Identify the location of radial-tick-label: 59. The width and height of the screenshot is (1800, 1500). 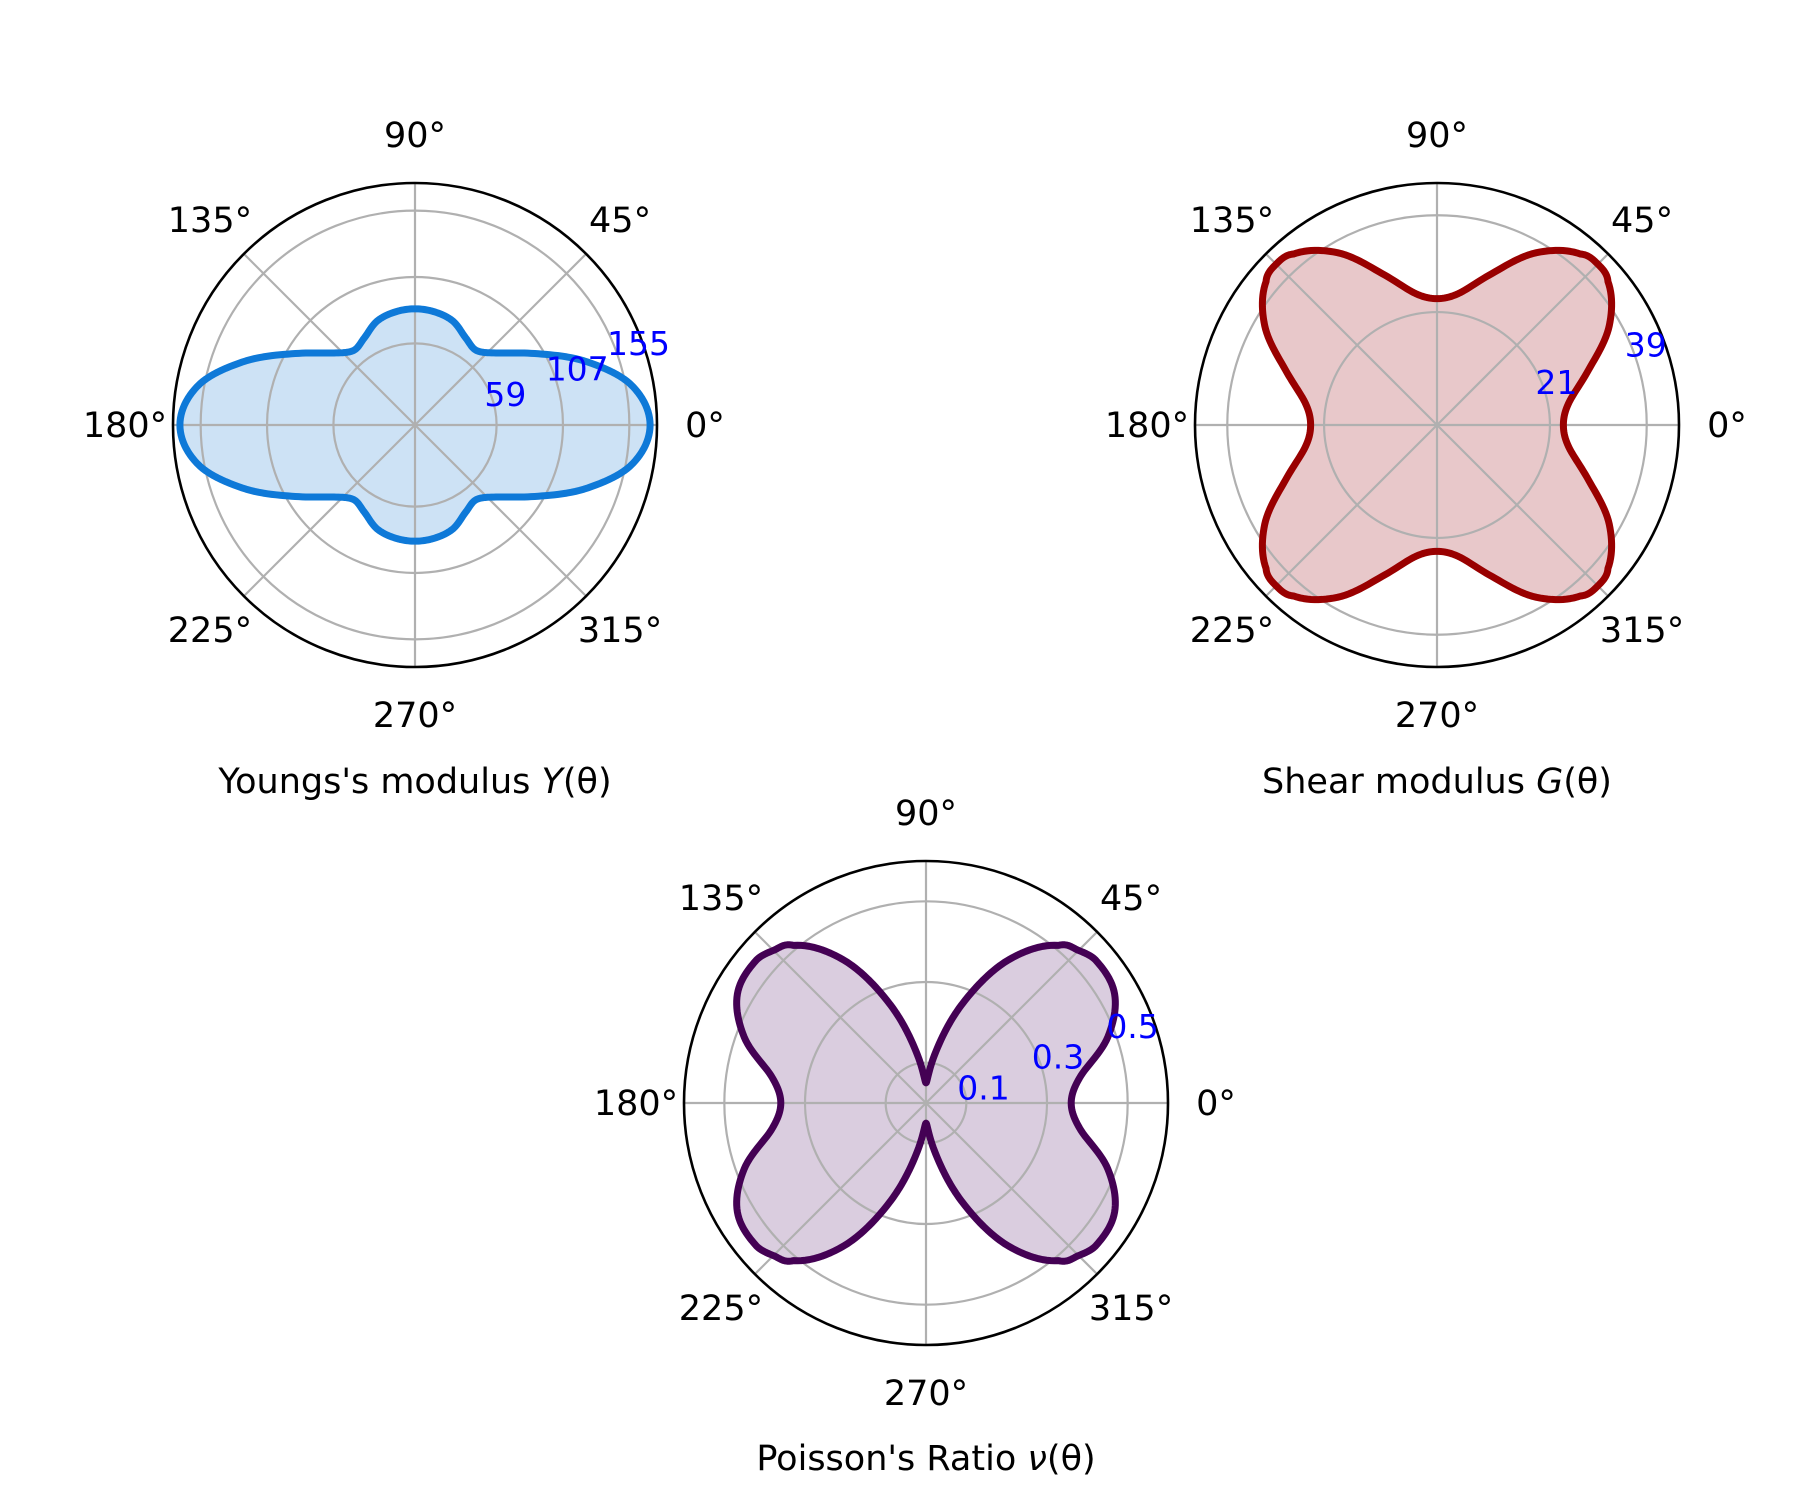
(505, 394).